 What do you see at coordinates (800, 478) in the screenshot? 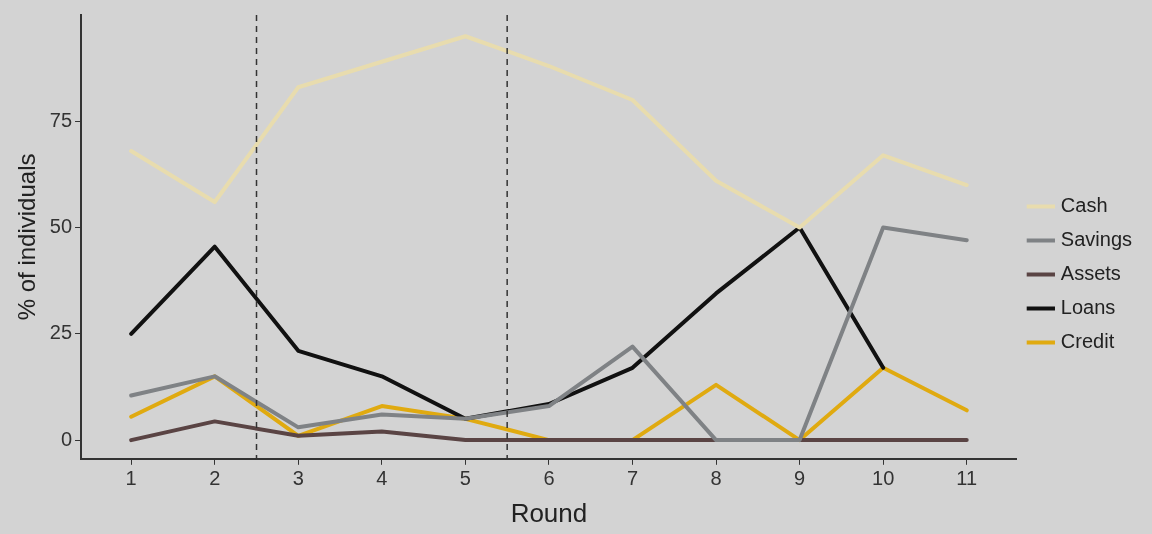
I see `x-tick-label: 9` at bounding box center [800, 478].